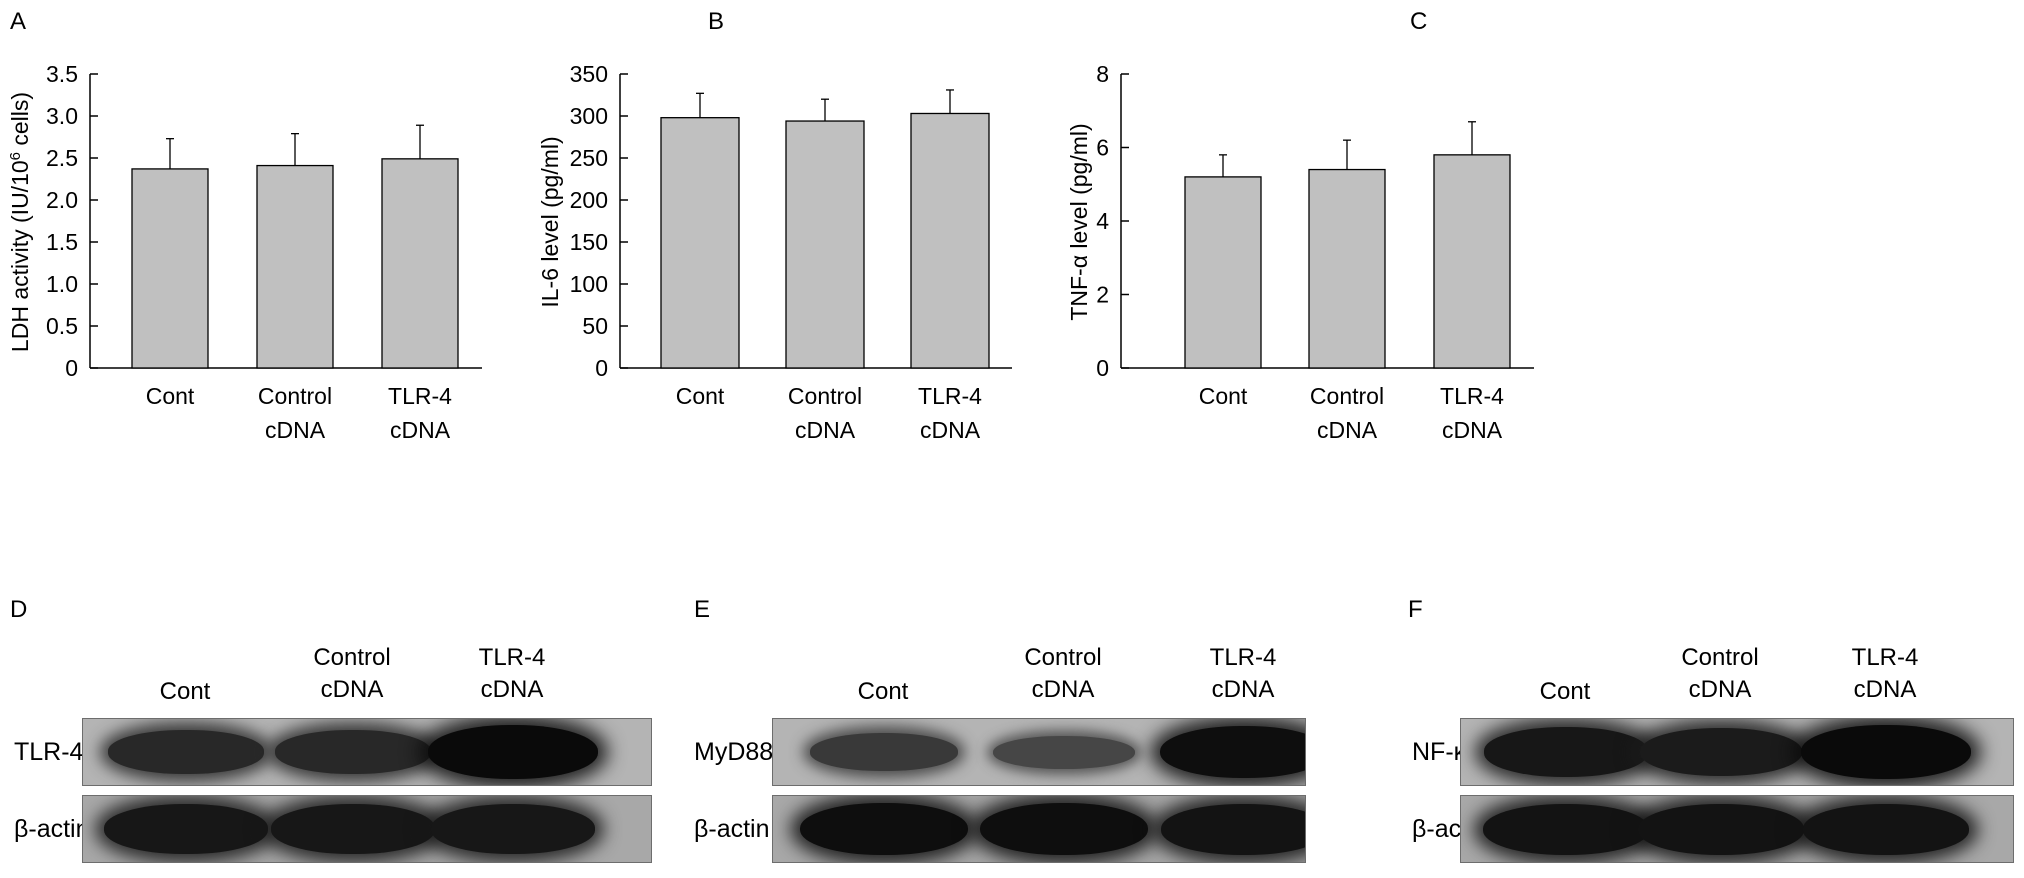 Image resolution: width=2024 pixels, height=878 pixels. What do you see at coordinates (589, 74) in the screenshot?
I see `y-tick-label: 350` at bounding box center [589, 74].